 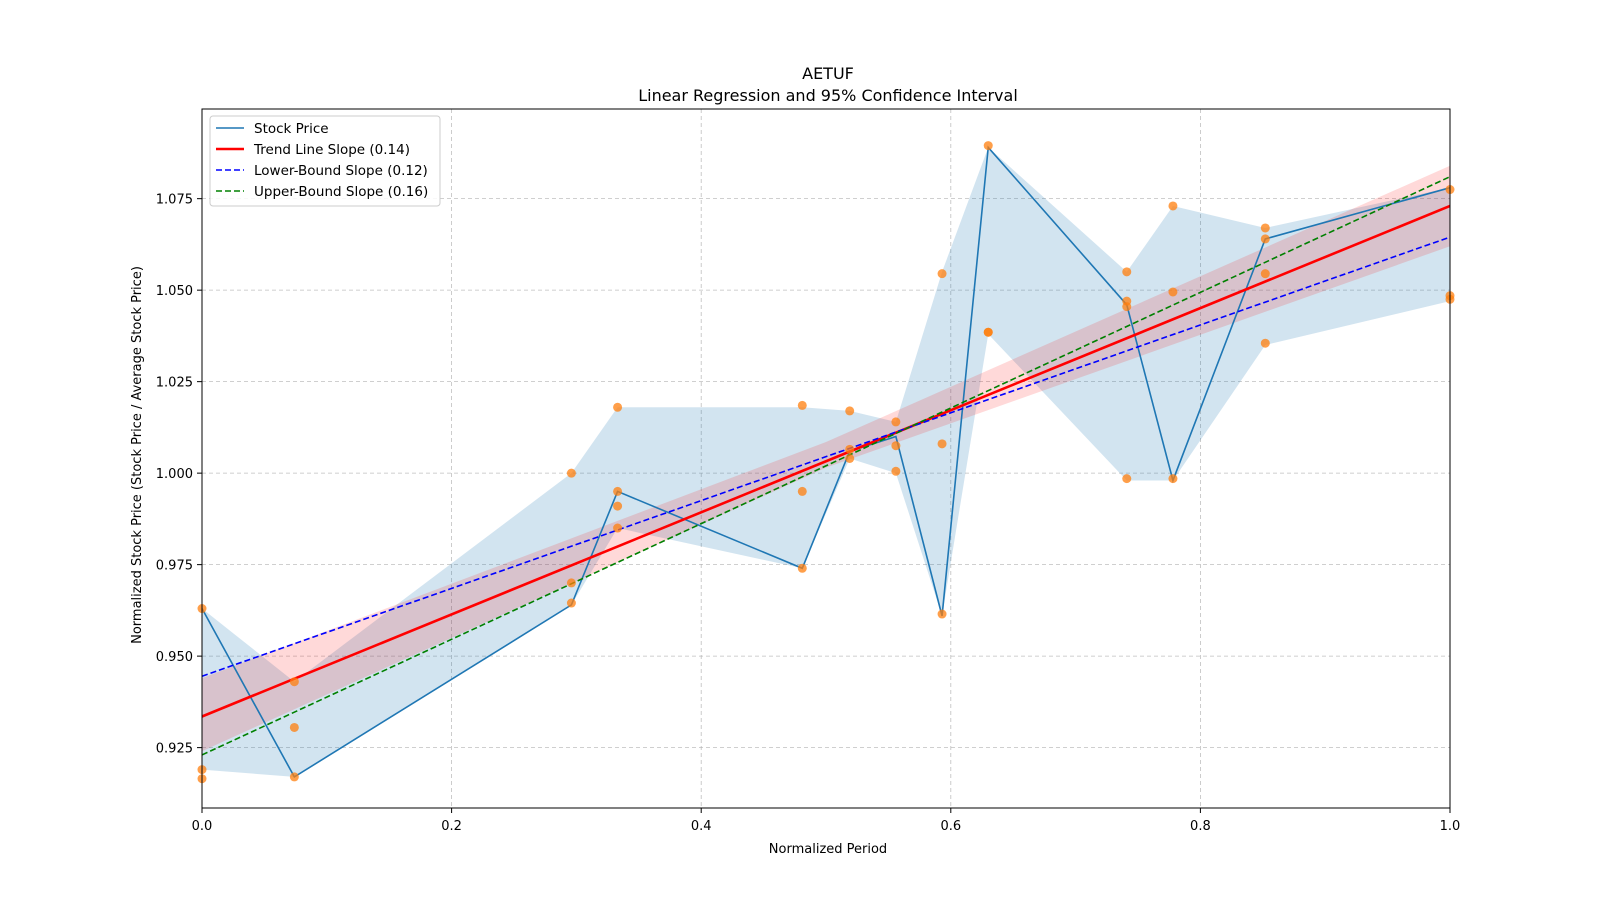 What do you see at coordinates (828, 73) in the screenshot?
I see `chart-title: AETUF` at bounding box center [828, 73].